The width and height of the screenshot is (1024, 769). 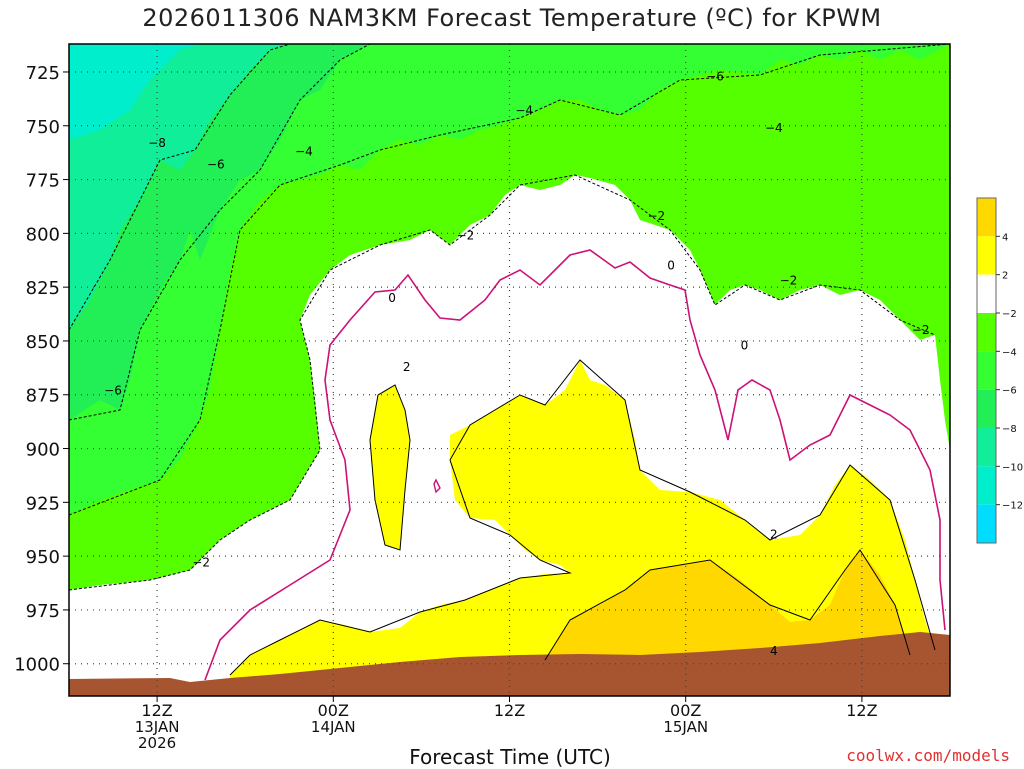 I want to click on source-credit: coolwx.com/models, so click(x=928, y=755).